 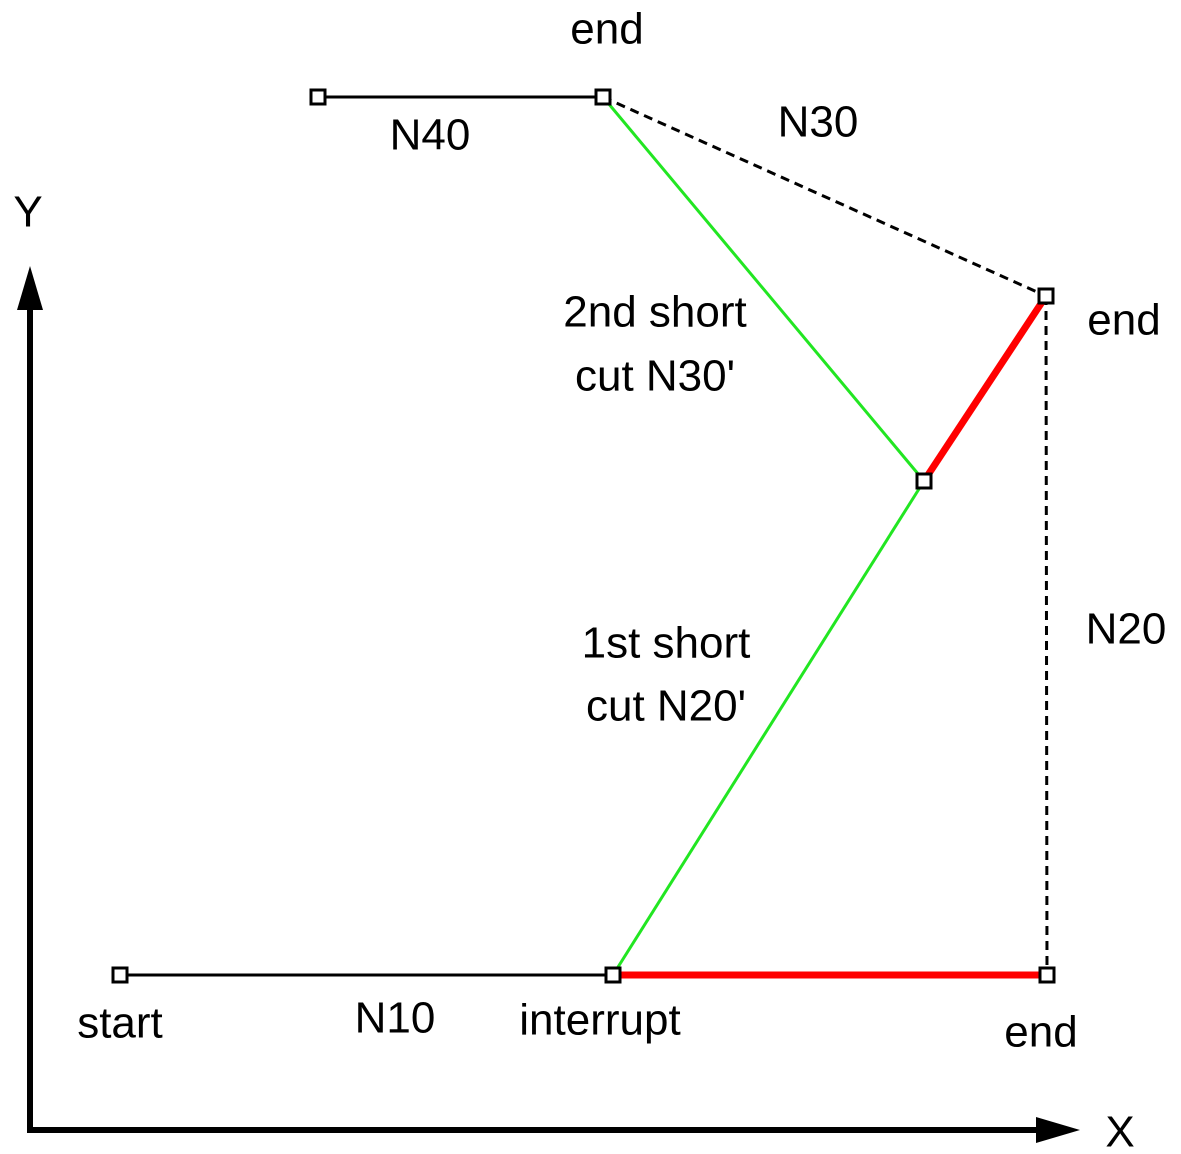 I want to click on x-arrow, so click(x=1058, y=1130).